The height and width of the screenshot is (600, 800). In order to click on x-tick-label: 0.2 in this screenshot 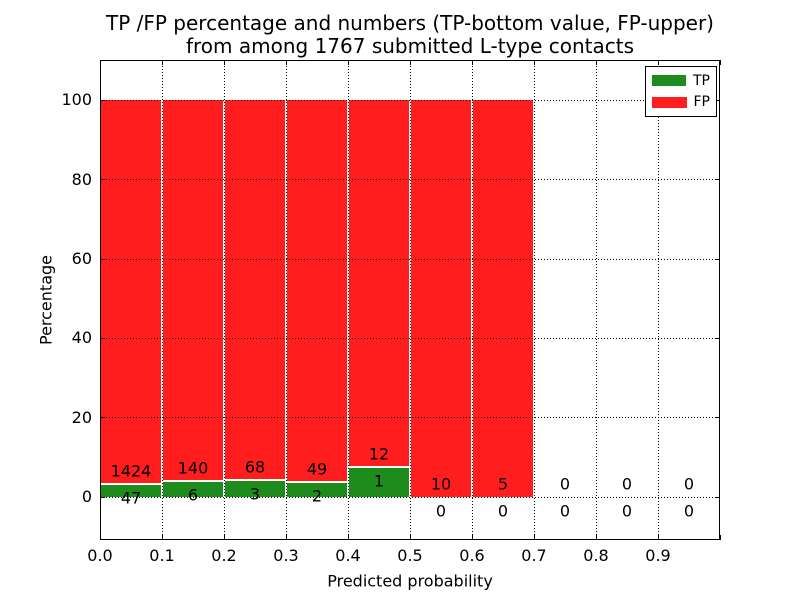, I will do `click(224, 555)`.